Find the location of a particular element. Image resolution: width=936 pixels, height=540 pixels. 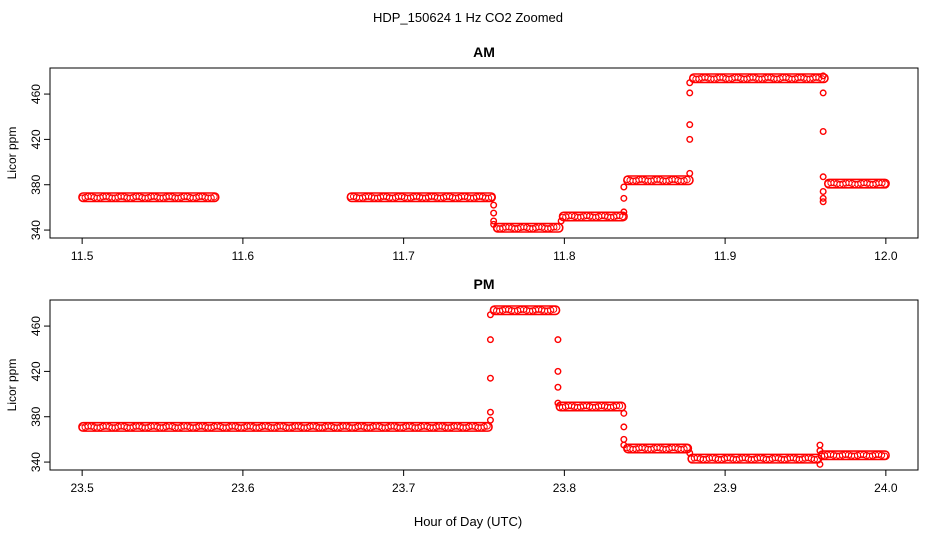

panel-title: AM is located at coordinates (484, 52).